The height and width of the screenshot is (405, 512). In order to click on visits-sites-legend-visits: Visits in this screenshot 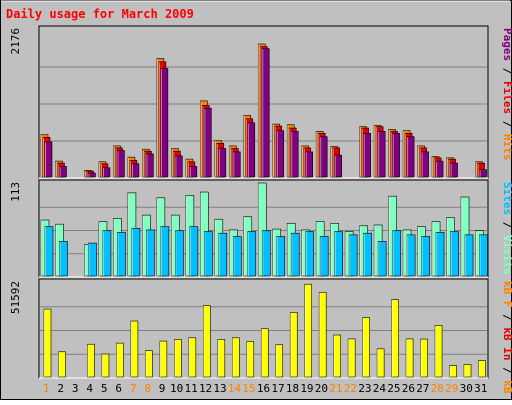, I will do `click(506, 255)`.